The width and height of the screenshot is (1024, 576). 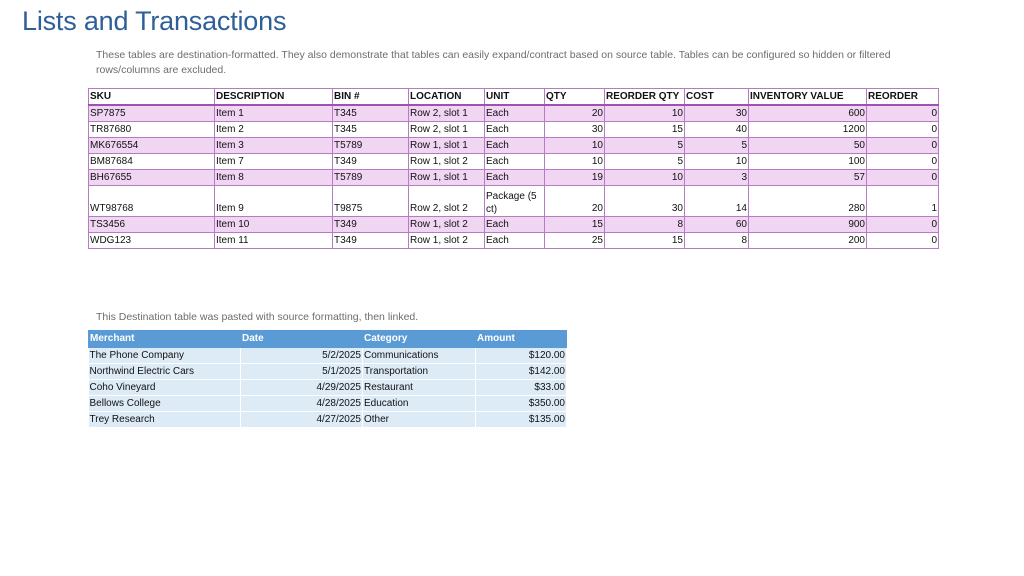 I want to click on cell: TS3456, so click(x=151, y=224).